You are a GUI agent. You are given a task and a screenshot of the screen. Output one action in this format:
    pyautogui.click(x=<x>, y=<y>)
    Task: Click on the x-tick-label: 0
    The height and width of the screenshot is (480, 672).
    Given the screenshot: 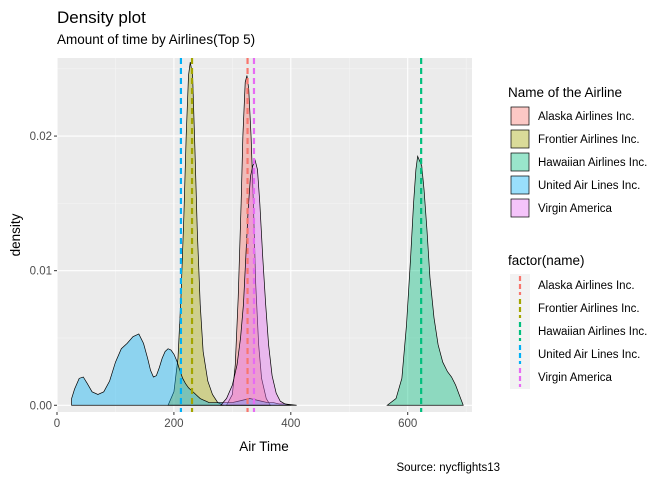 What is the action you would take?
    pyautogui.click(x=57, y=424)
    